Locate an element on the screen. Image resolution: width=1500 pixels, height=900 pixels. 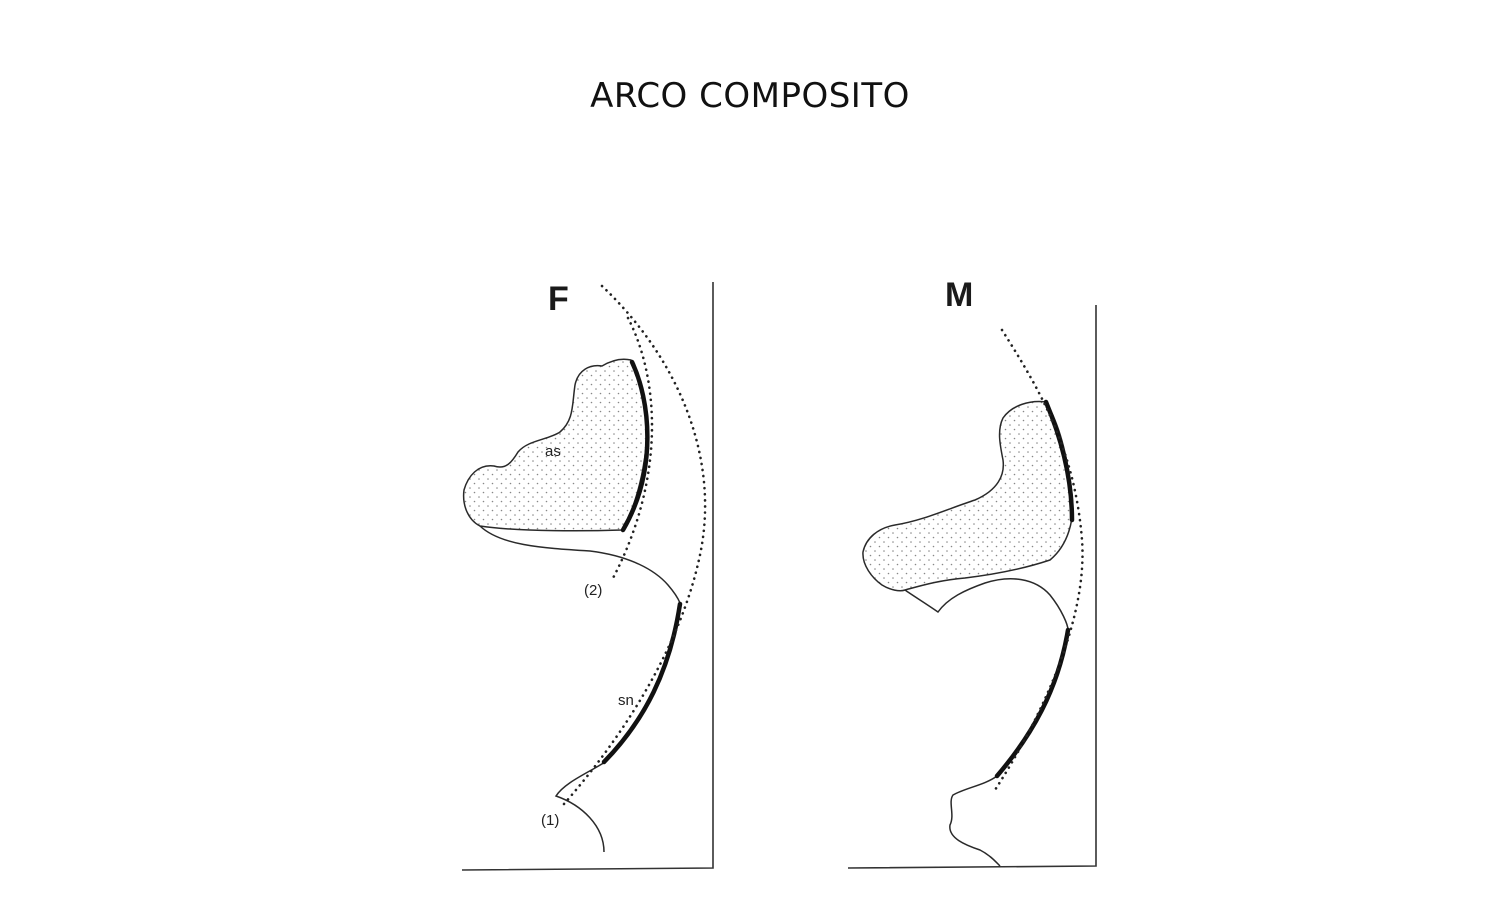
nasal-dorsum-emphasis-female is located at coordinates (635, 446).